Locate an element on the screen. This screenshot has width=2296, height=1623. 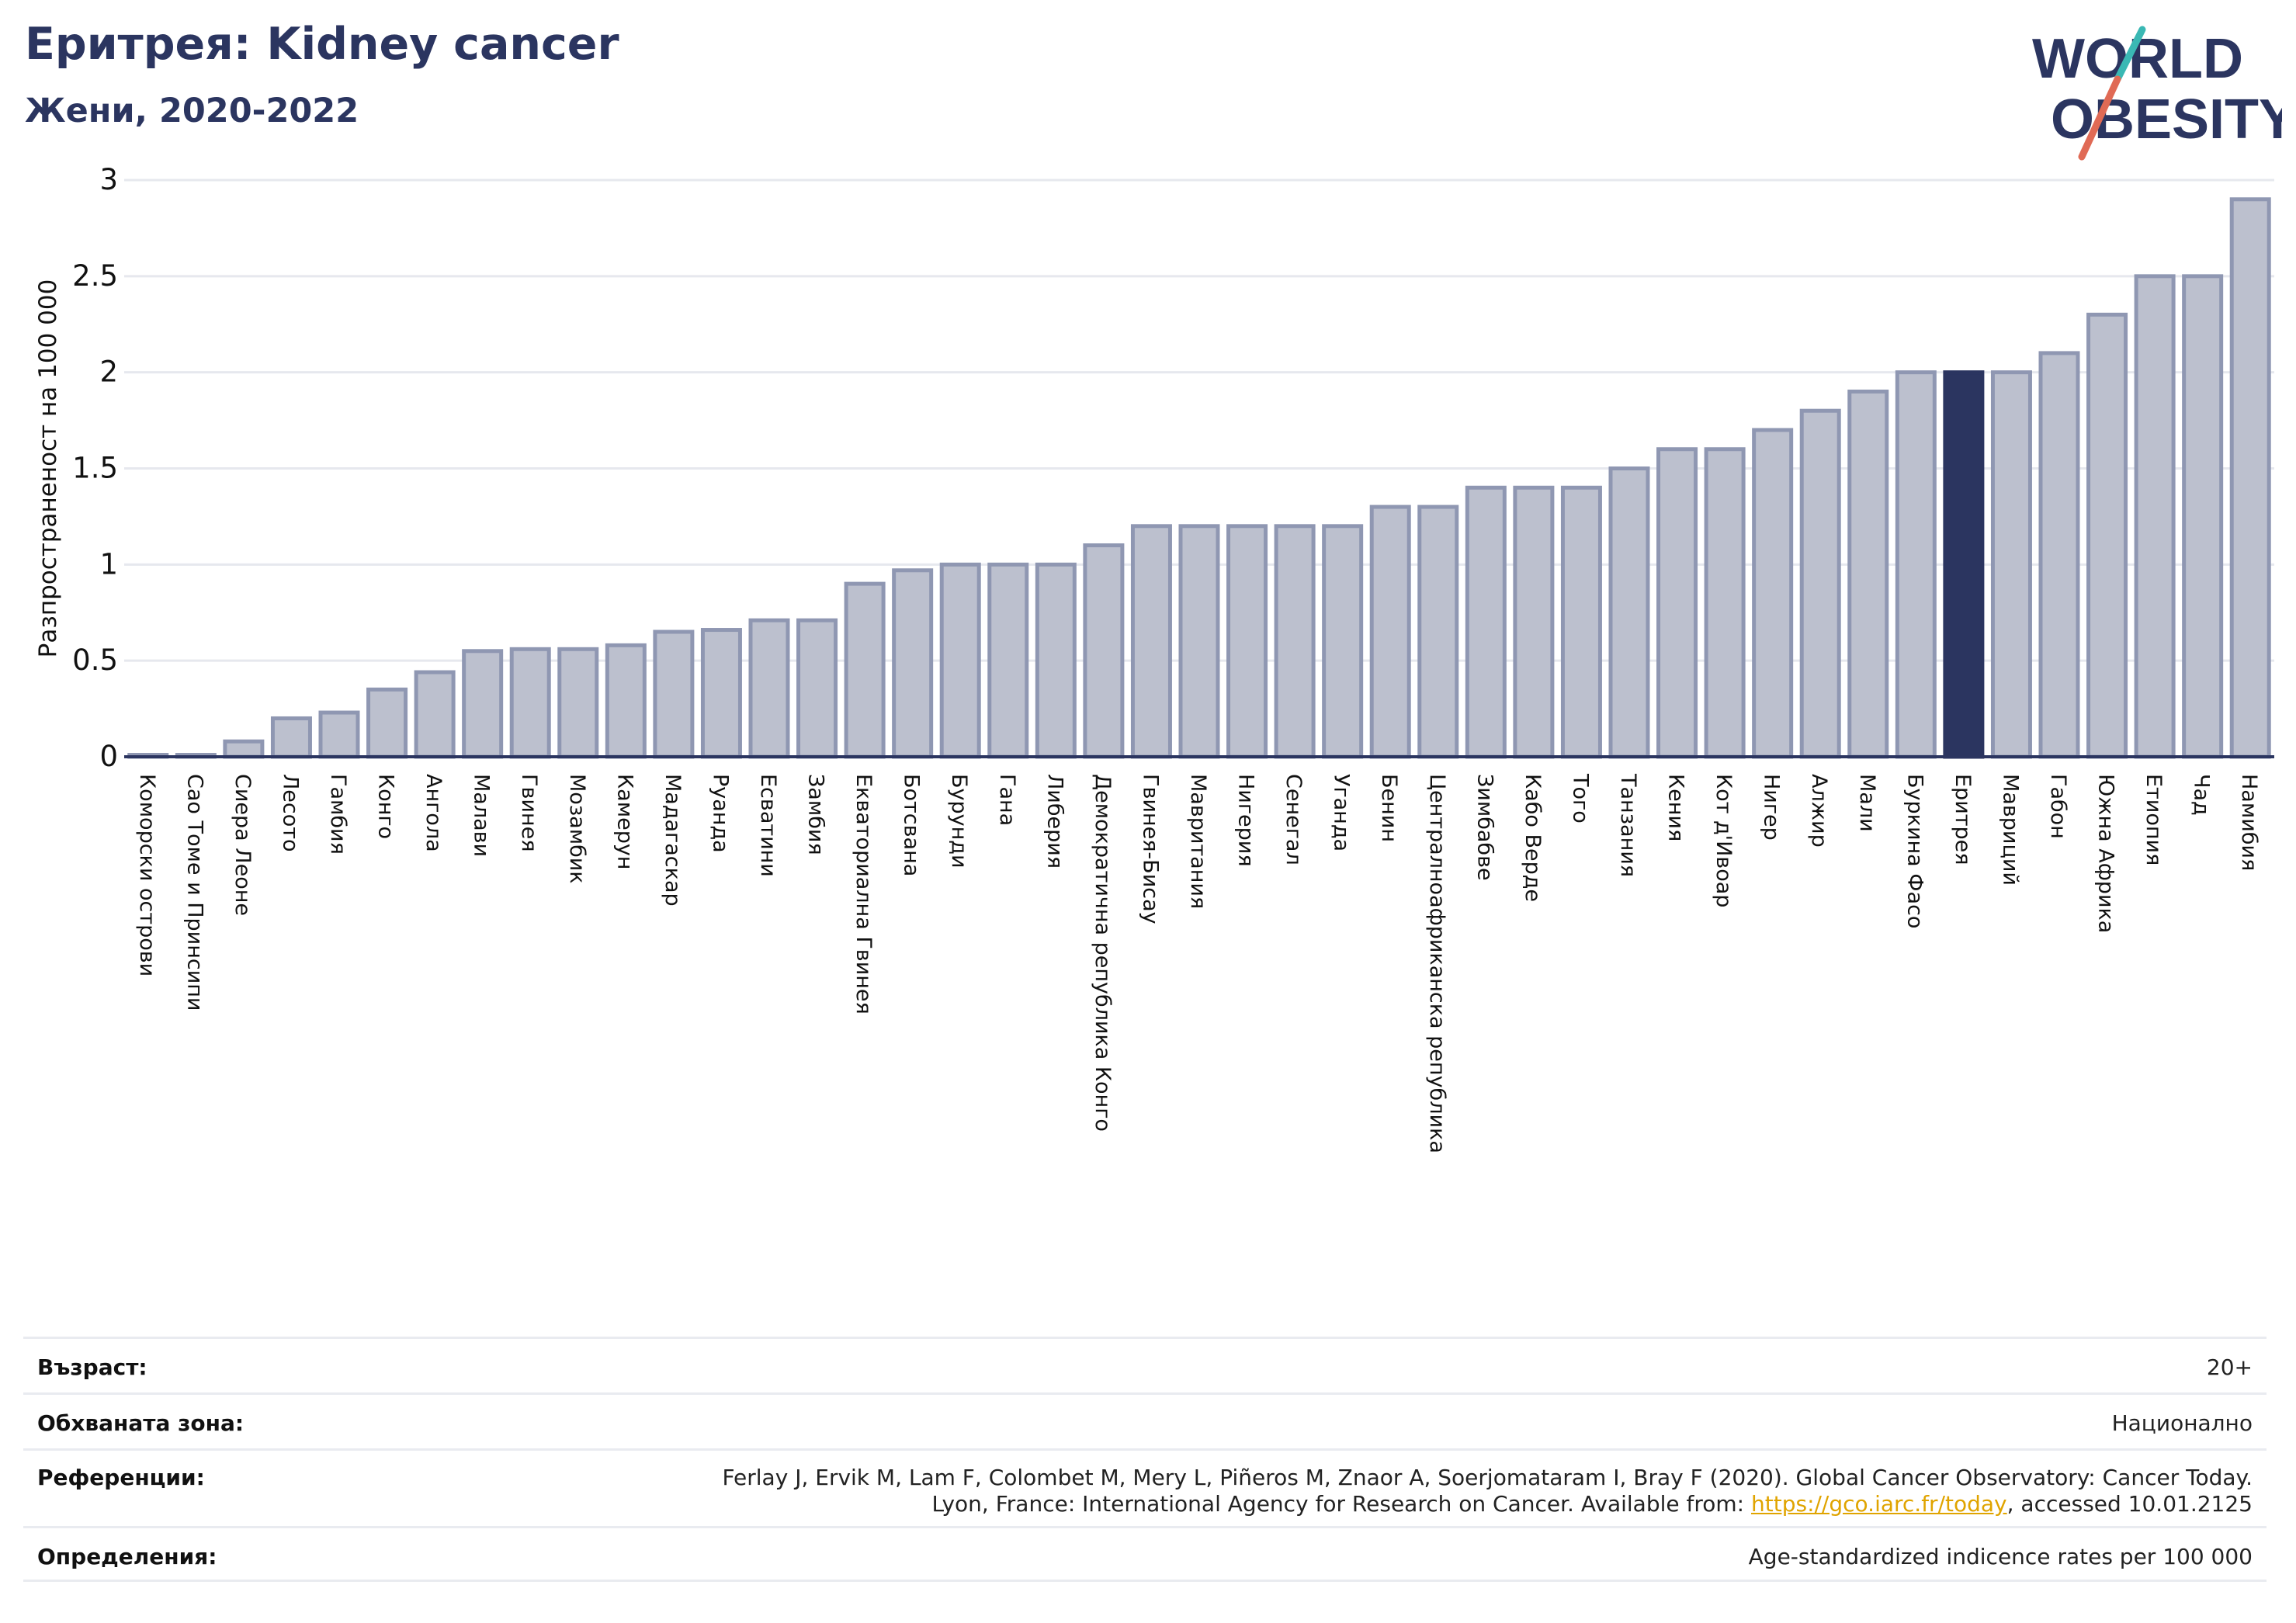
x-tick-label: Етиопия is located at coordinates (2154, 819).